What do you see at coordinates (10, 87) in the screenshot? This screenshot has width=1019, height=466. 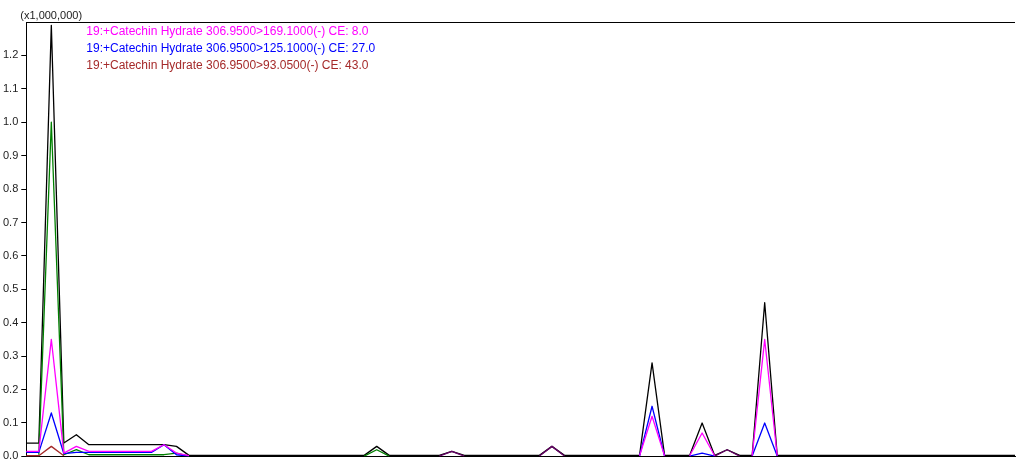 I see `y-tick-label: 1.1` at bounding box center [10, 87].